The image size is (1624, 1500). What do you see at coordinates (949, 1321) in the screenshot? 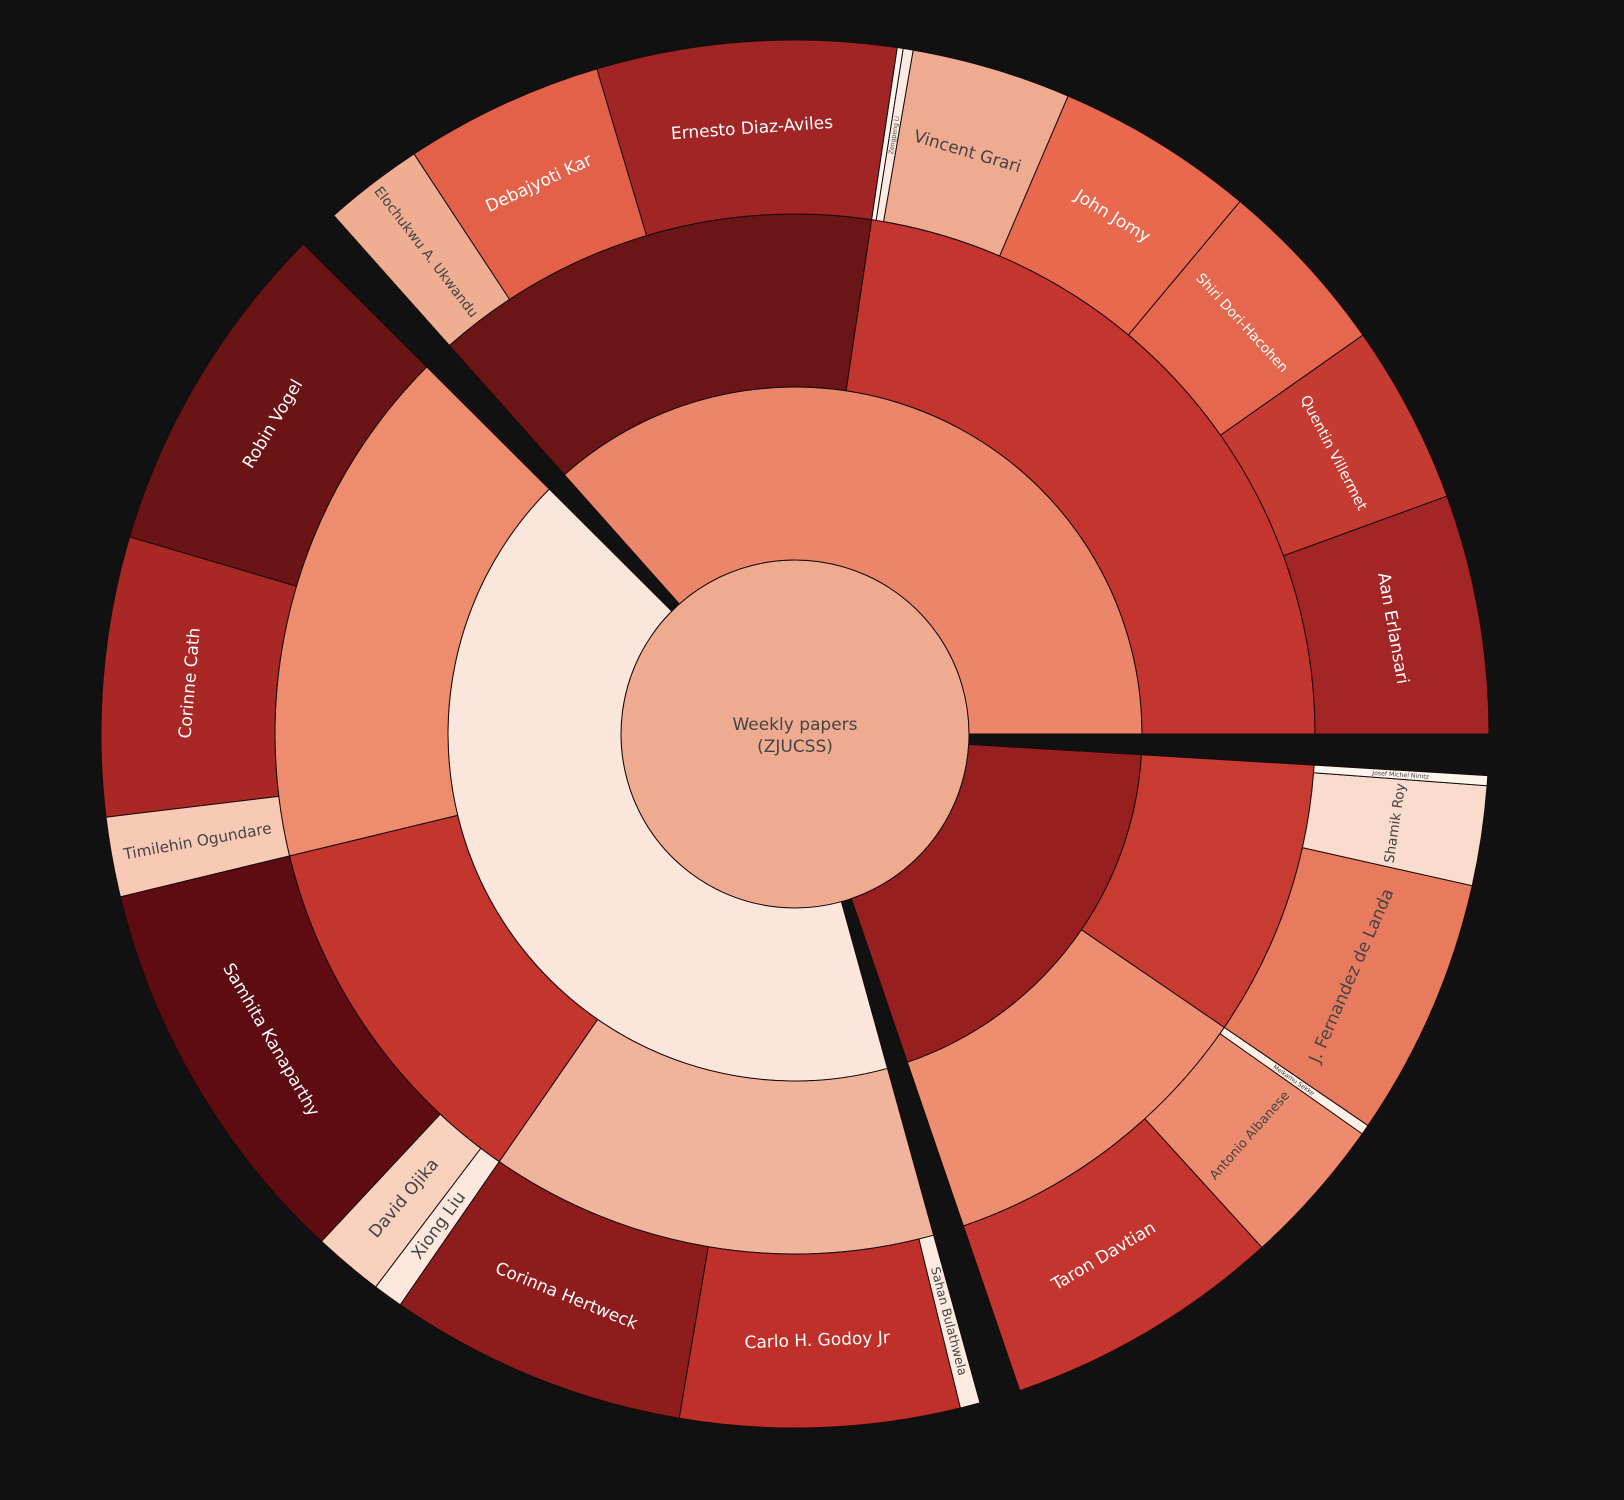
I see `segment-sahan-bulathwela` at bounding box center [949, 1321].